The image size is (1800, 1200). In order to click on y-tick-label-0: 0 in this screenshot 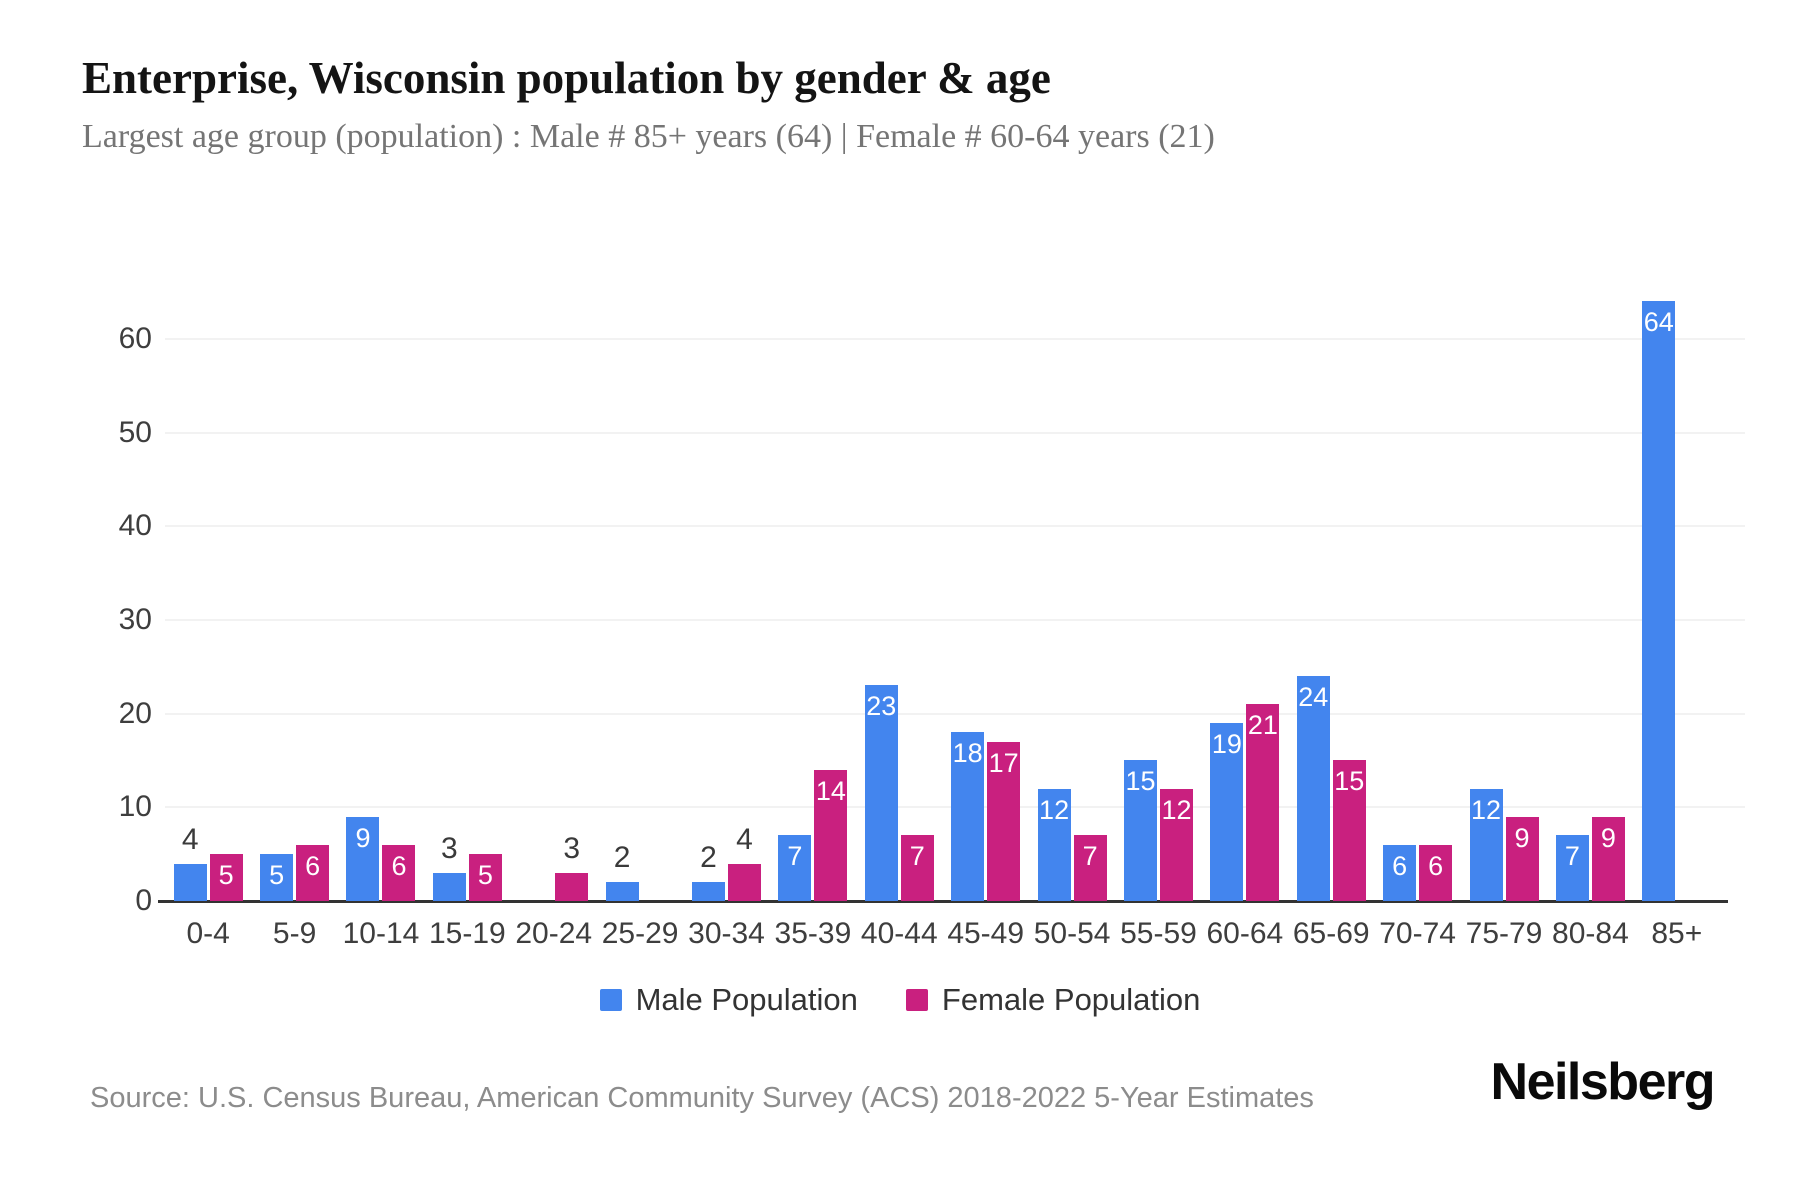, I will do `click(143, 900)`.